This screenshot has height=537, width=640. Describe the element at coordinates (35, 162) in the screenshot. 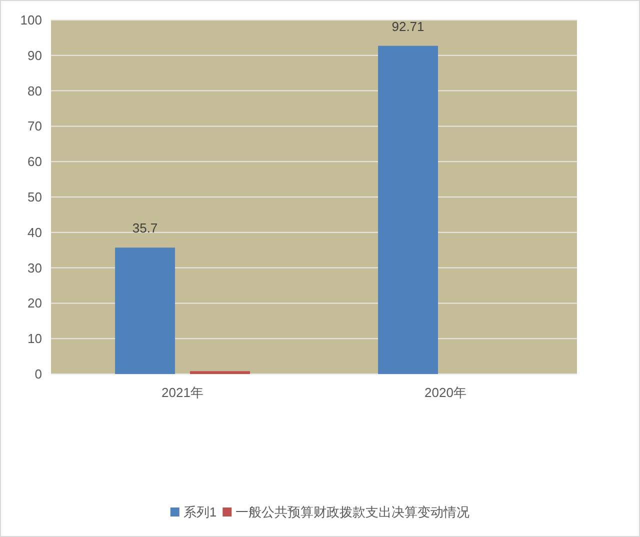

I see `y-tick-label: 60` at that location.